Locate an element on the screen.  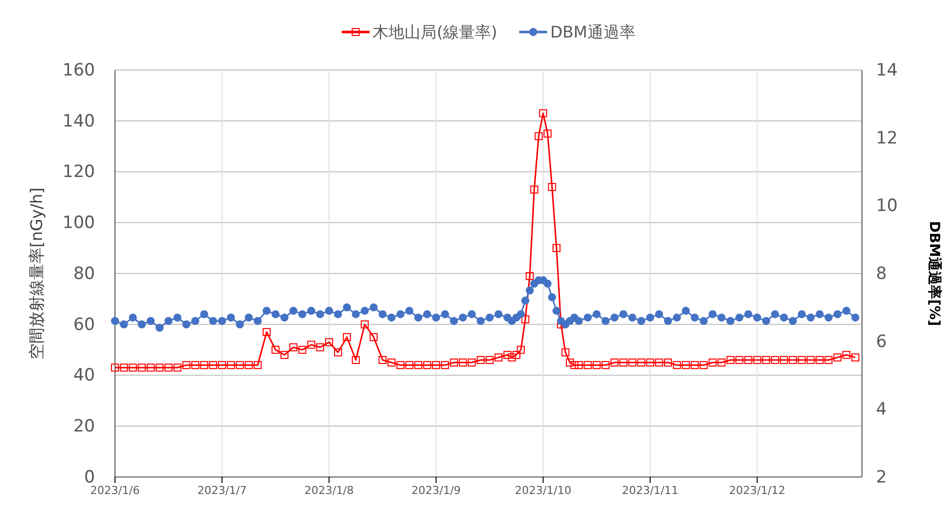
x-tick-label: 2023/1/7 is located at coordinates (222, 490).